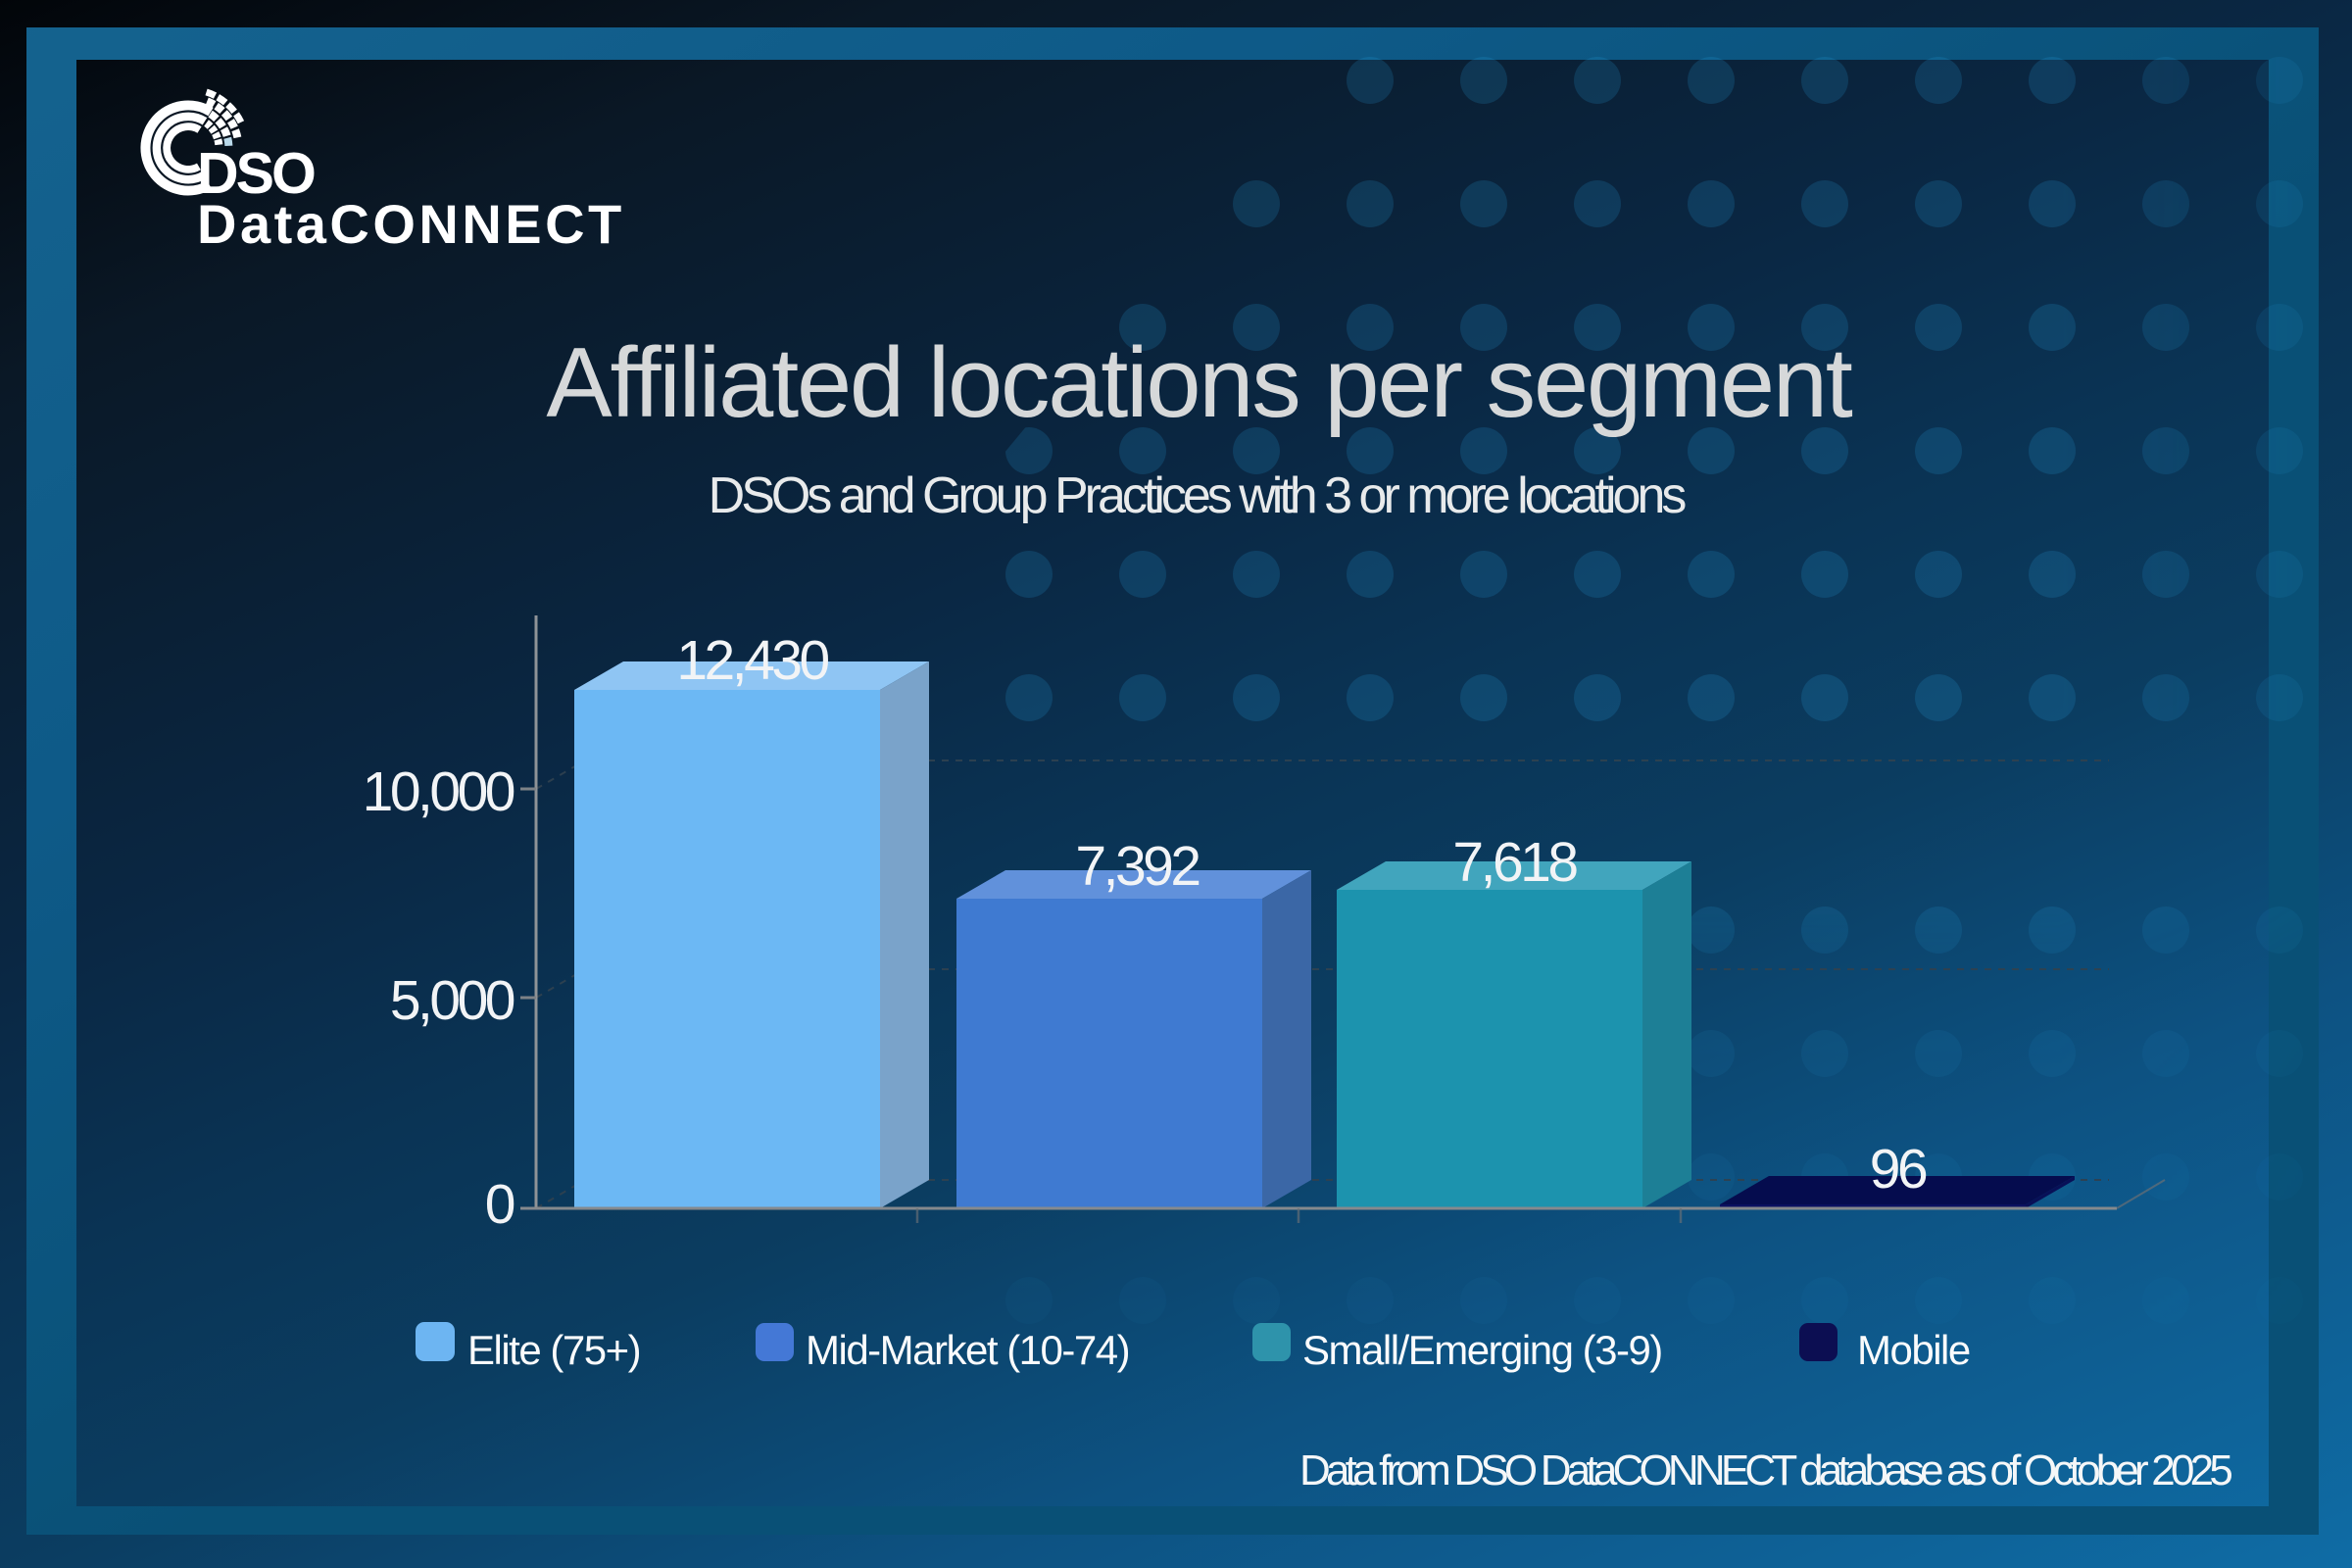 The width and height of the screenshot is (2352, 1568). I want to click on svg-text: DataCONNECT, so click(411, 224).